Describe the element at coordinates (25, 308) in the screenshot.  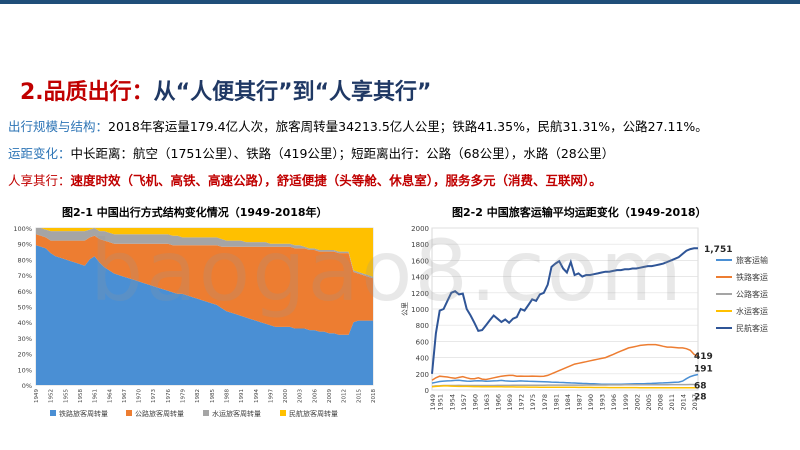
I see `chart1-y-tick-label: 50%` at that location.